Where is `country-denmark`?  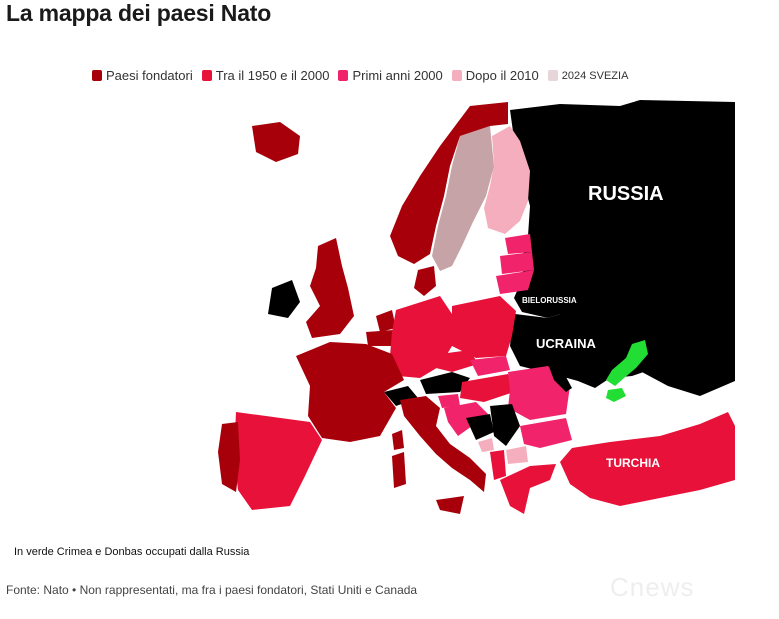 country-denmark is located at coordinates (425, 281).